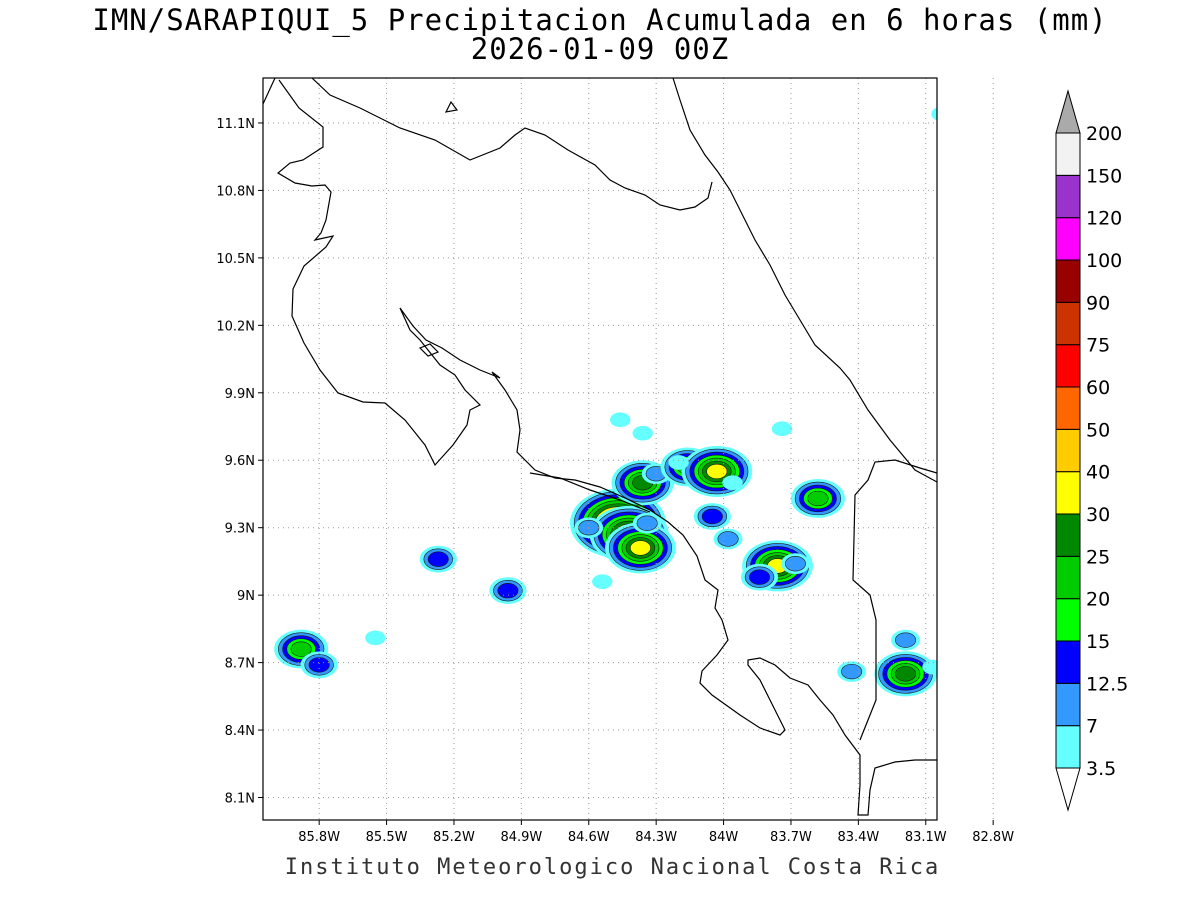 This screenshot has height=900, width=1200. Describe the element at coordinates (894, 600) in the screenshot. I see `panama-border` at that location.